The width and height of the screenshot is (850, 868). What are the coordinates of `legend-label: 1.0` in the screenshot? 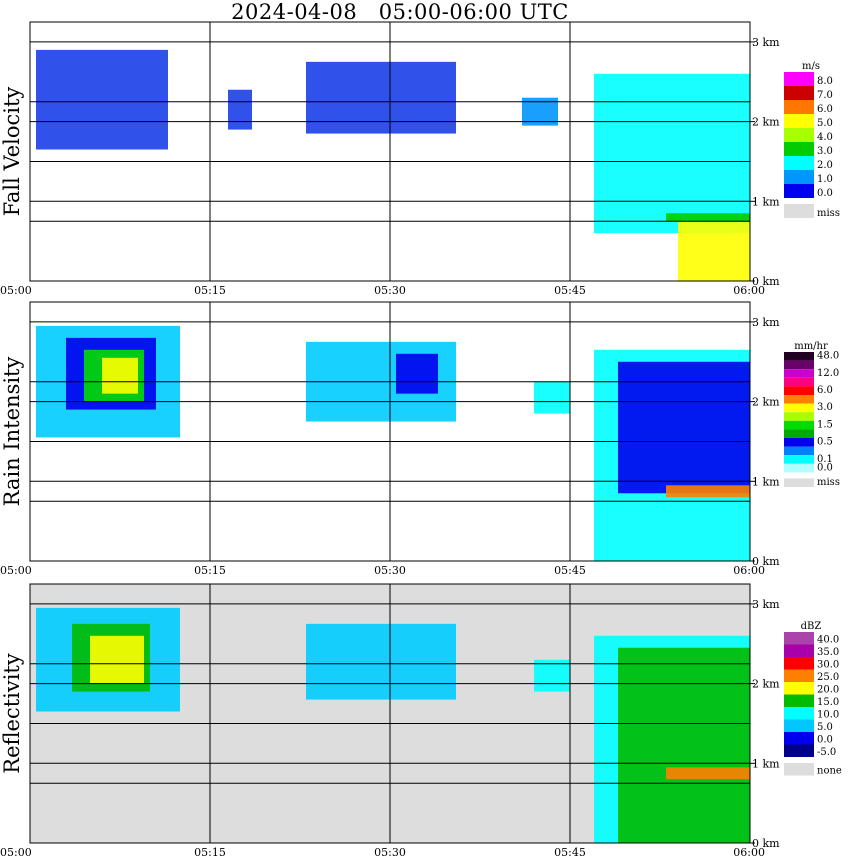 It's located at (825, 179).